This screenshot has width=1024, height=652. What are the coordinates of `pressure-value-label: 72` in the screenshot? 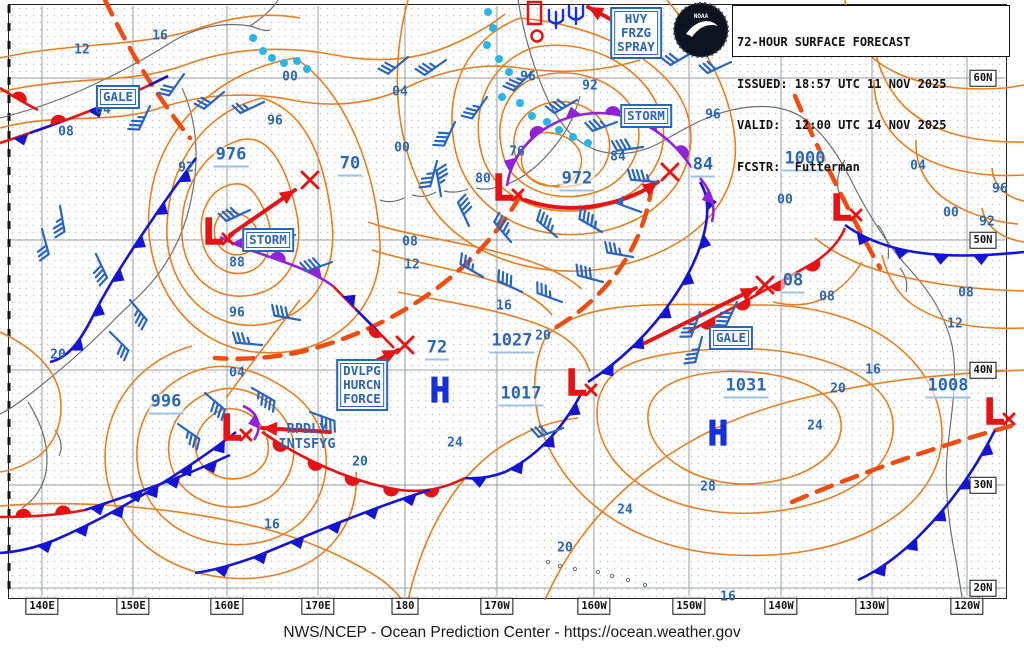 It's located at (437, 350).